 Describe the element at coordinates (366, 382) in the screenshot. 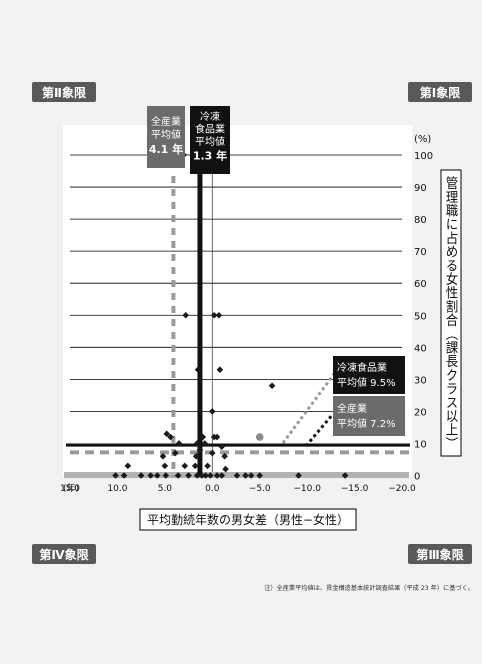

I see `frozen-food-y-callout-text: 平均値 9.5%` at that location.